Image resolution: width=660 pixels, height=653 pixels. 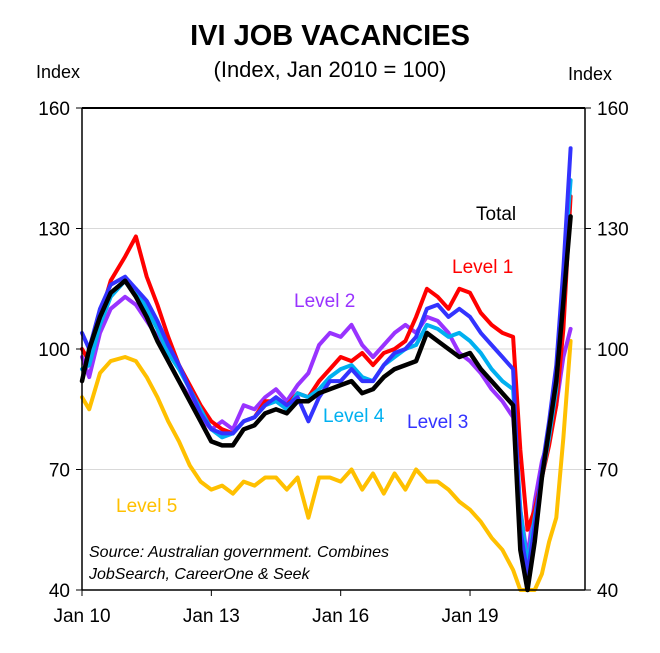 What do you see at coordinates (607, 591) in the screenshot?
I see `y-tick-label-right-40: 40` at bounding box center [607, 591].